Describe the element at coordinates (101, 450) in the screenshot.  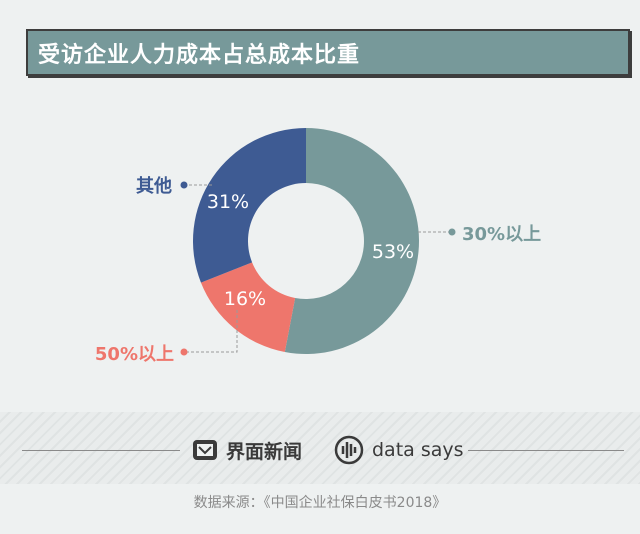
I see `footer-divider-left` at that location.